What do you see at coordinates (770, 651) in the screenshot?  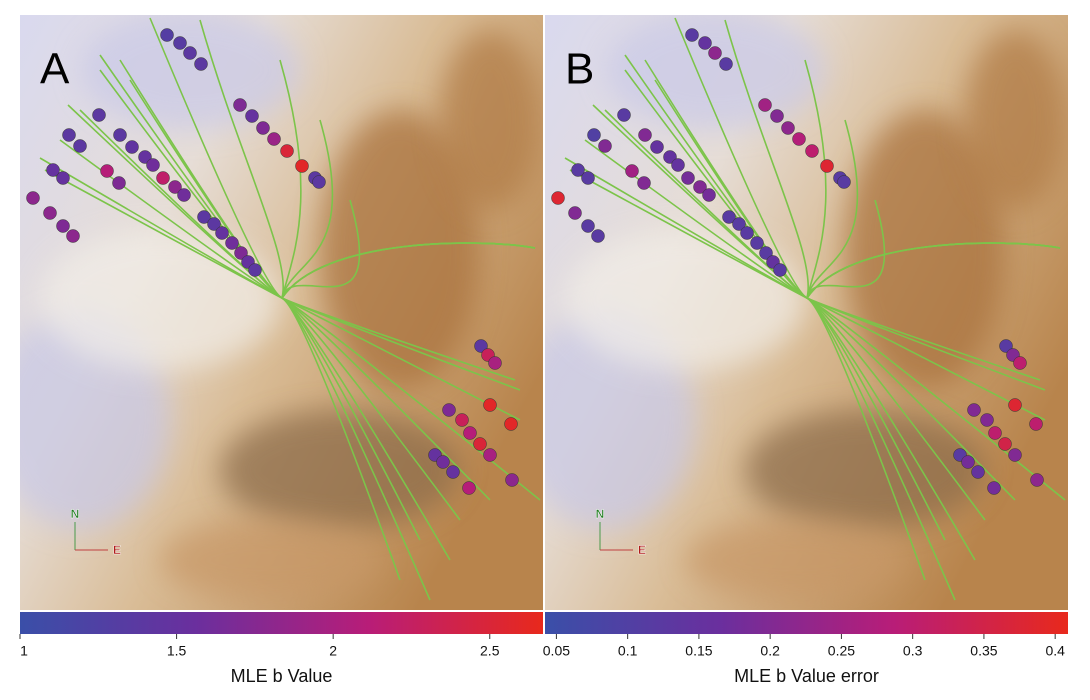 I see `colorbar-tick-label: 0.2` at bounding box center [770, 651].